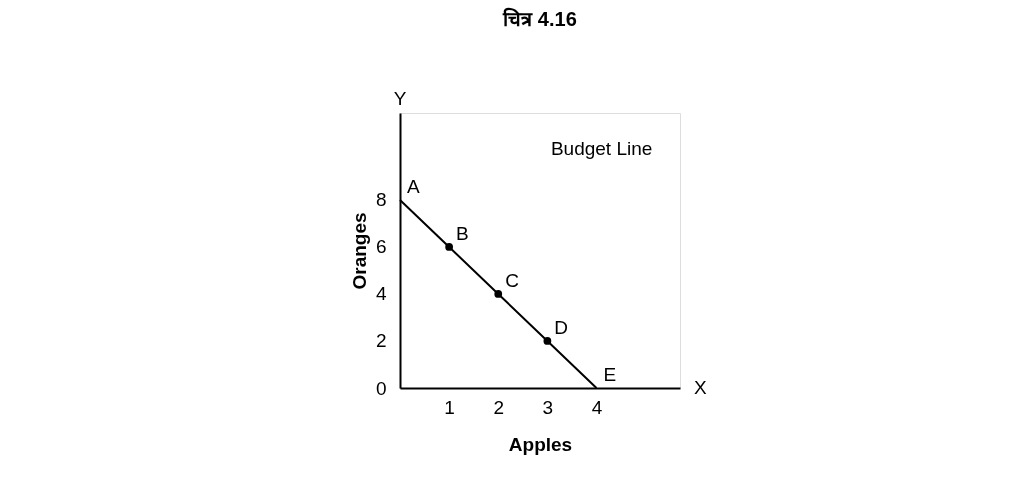  I want to click on annotation: D, so click(561, 327).